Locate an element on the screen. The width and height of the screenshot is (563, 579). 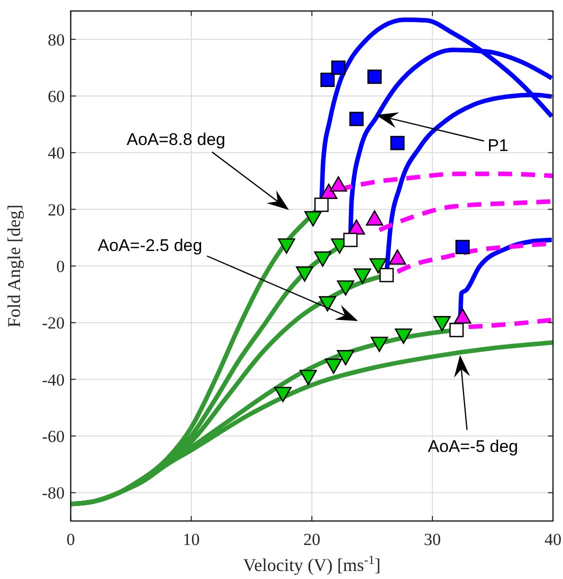
y-tick-label: 0 is located at coordinates (60, 266).